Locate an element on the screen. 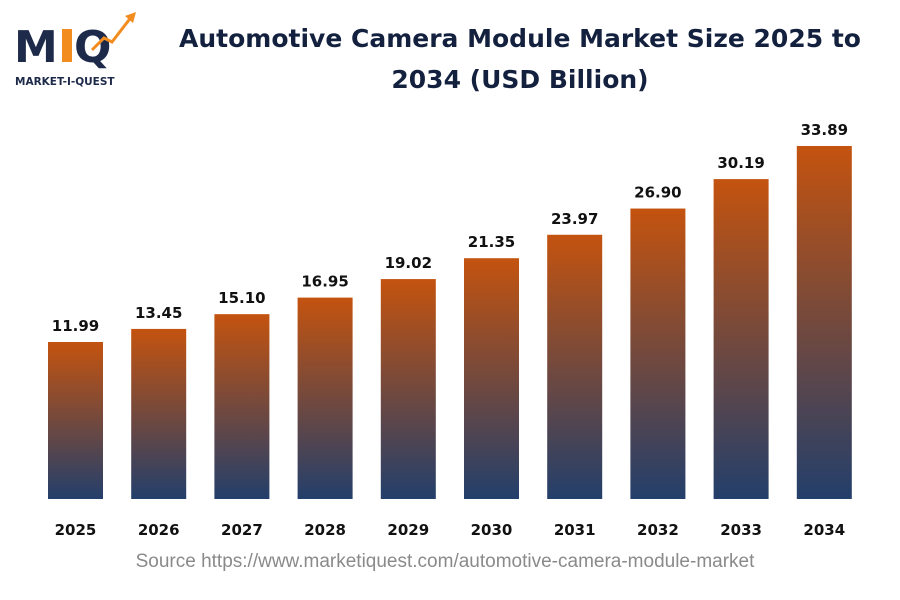 This screenshot has width=900, height=600. data-label: 19.02 is located at coordinates (408, 263).